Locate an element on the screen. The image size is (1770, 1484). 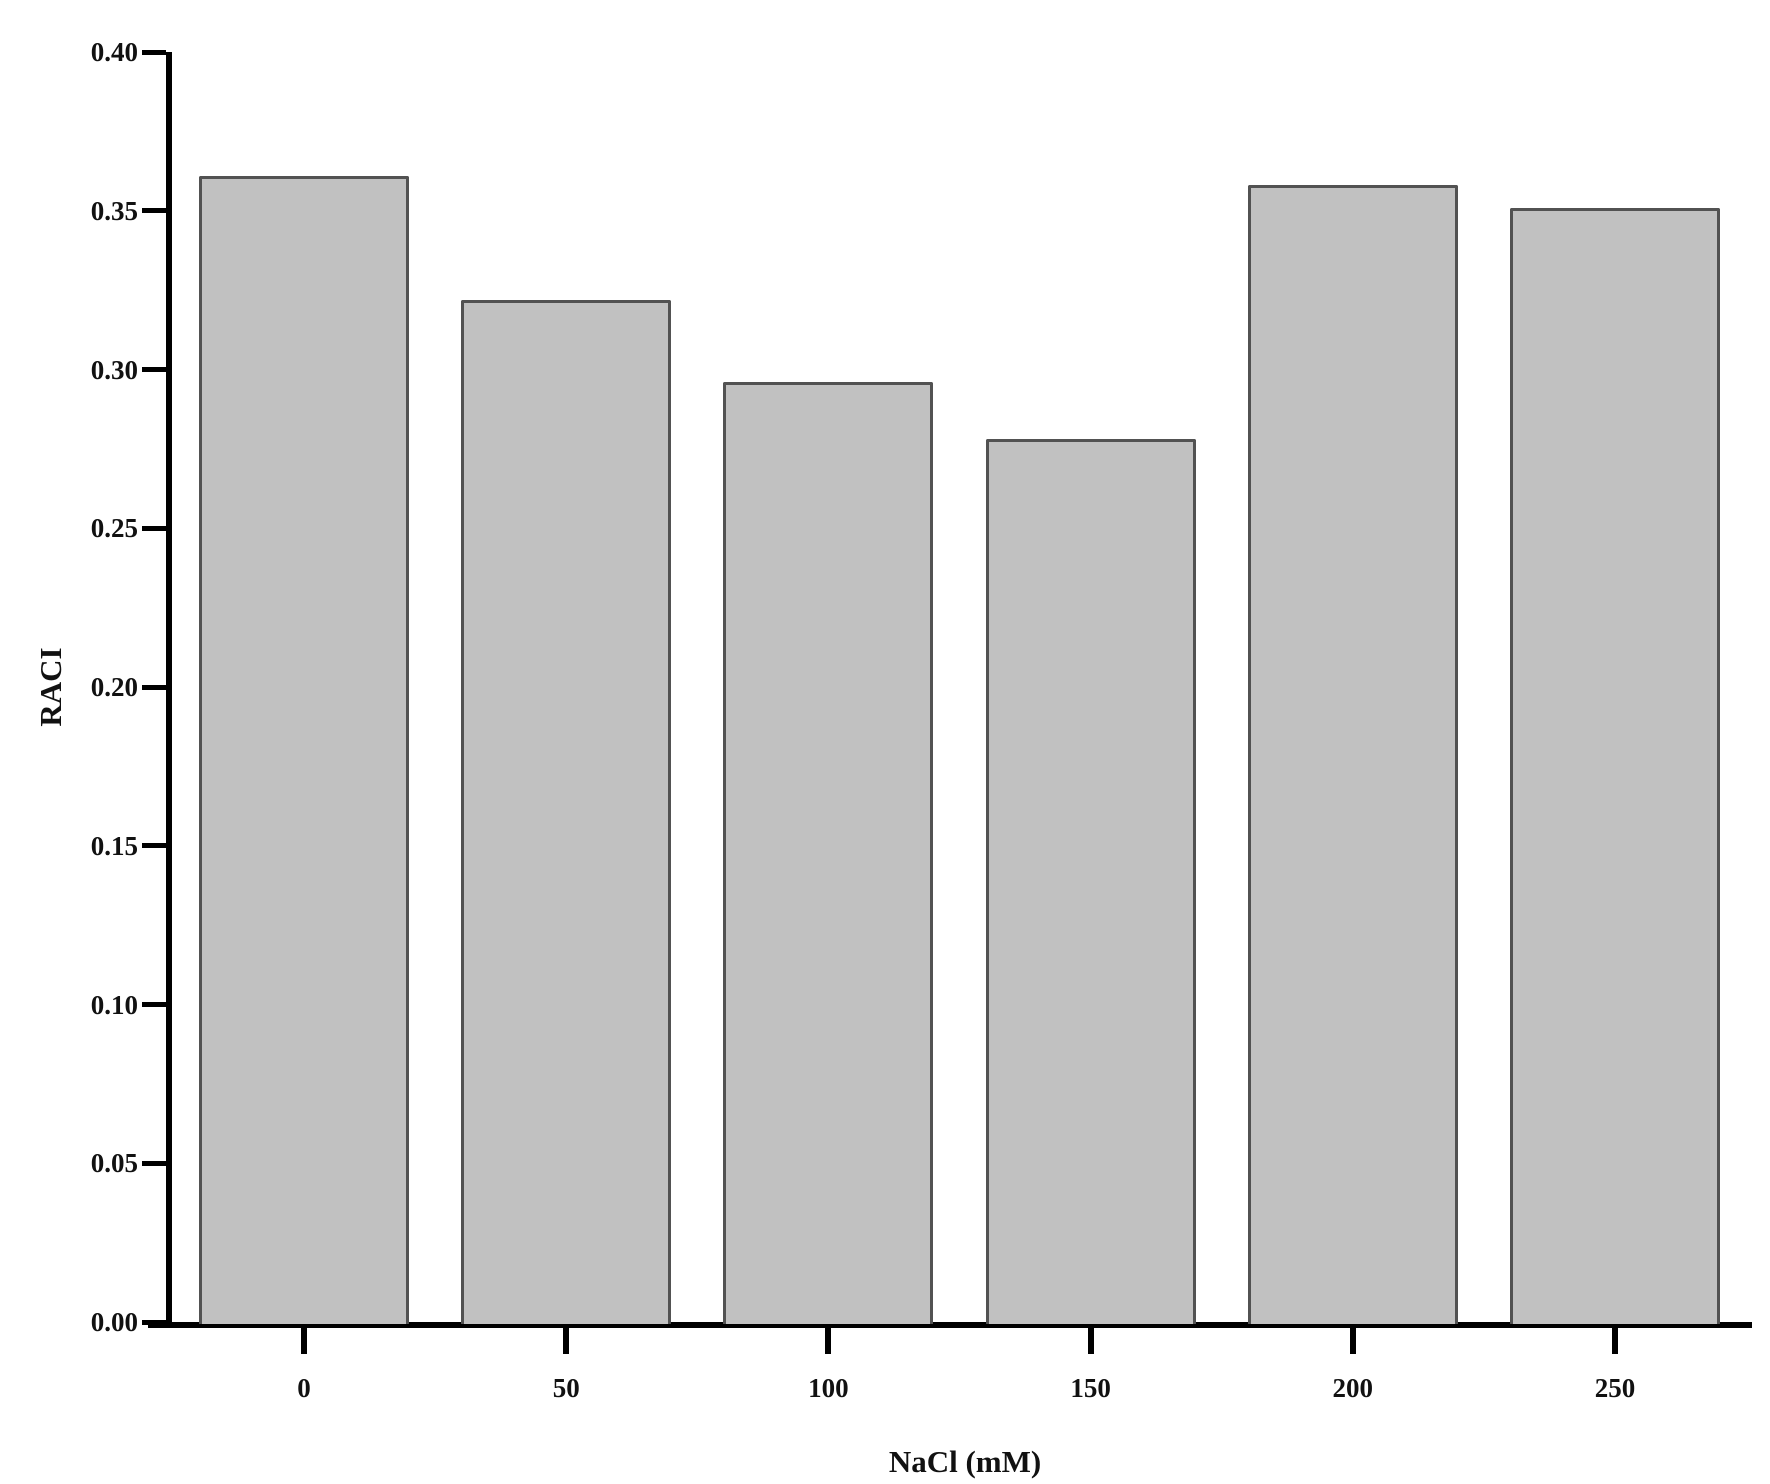
y-tick-0.25 is located at coordinates (154, 528).